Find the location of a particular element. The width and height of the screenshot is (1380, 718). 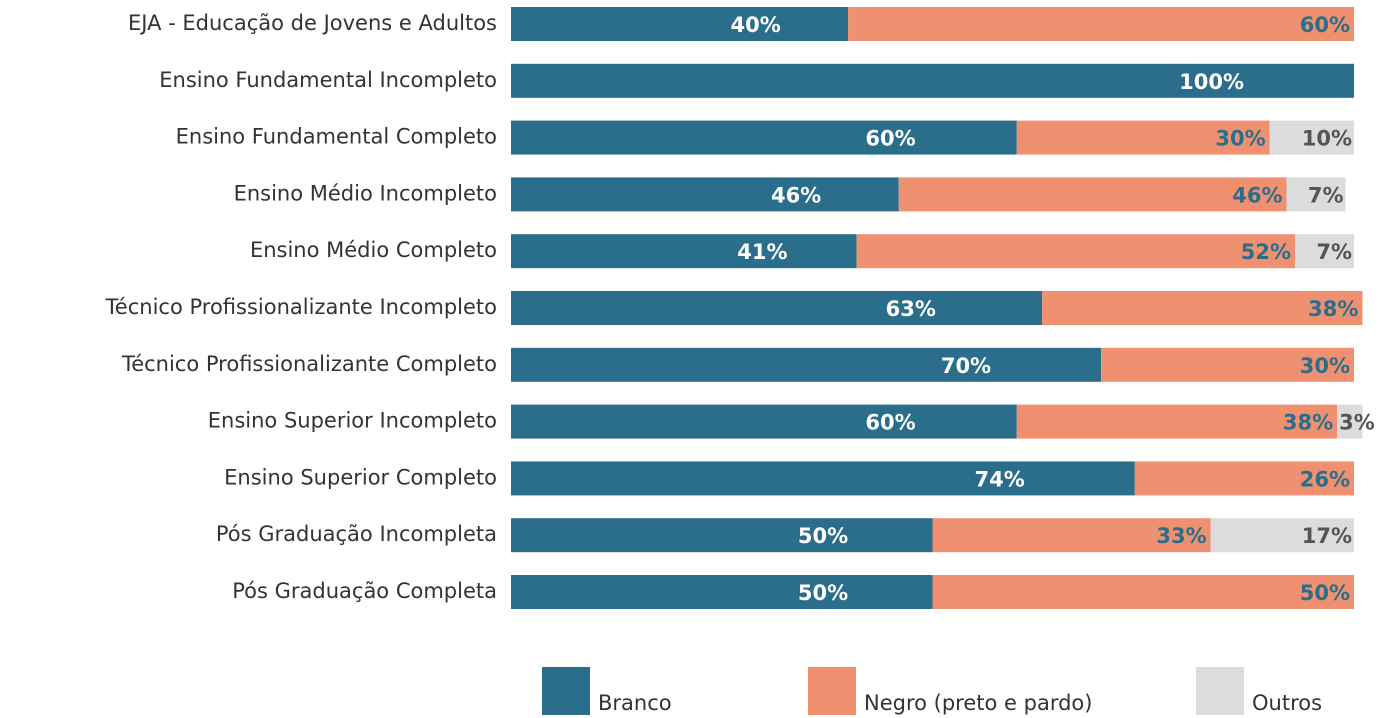

category-label: Ensino Fundamental Completo is located at coordinates (336, 137).